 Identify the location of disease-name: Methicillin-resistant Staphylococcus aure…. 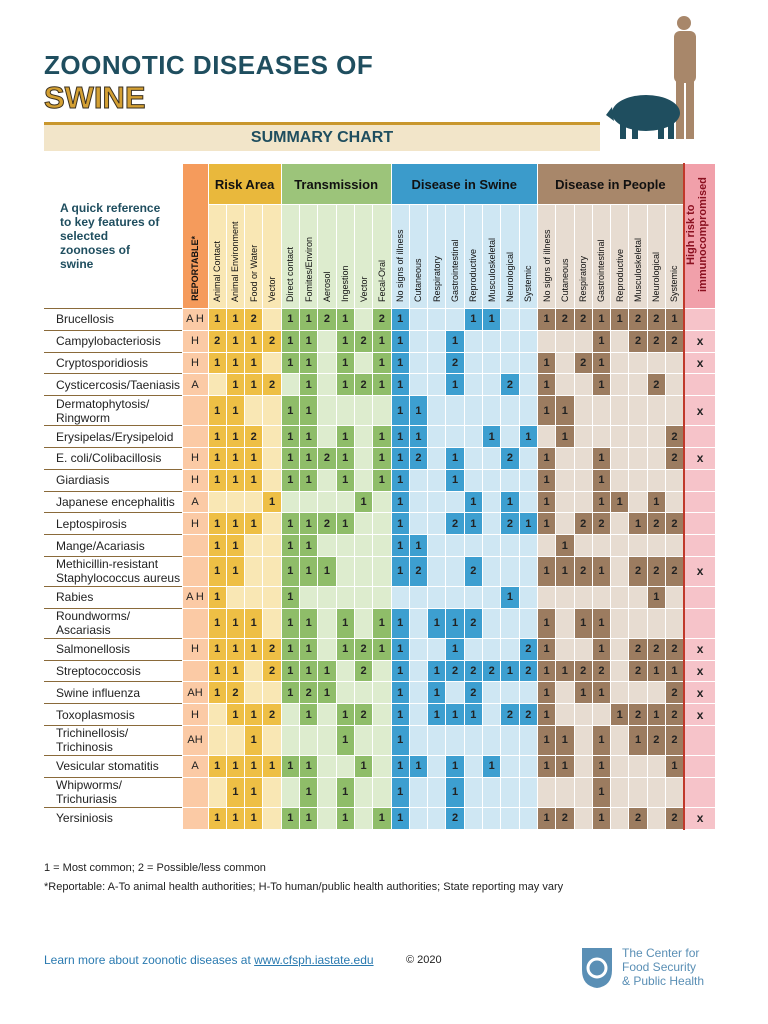
(113, 571).